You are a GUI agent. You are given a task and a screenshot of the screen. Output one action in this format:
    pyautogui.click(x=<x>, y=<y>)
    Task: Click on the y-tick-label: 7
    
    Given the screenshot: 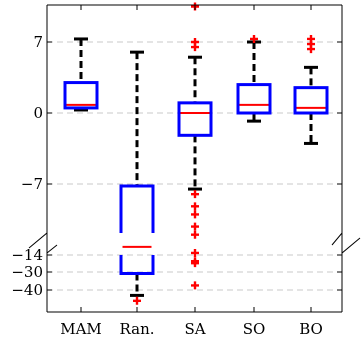 What is the action you would take?
    pyautogui.click(x=38, y=42)
    